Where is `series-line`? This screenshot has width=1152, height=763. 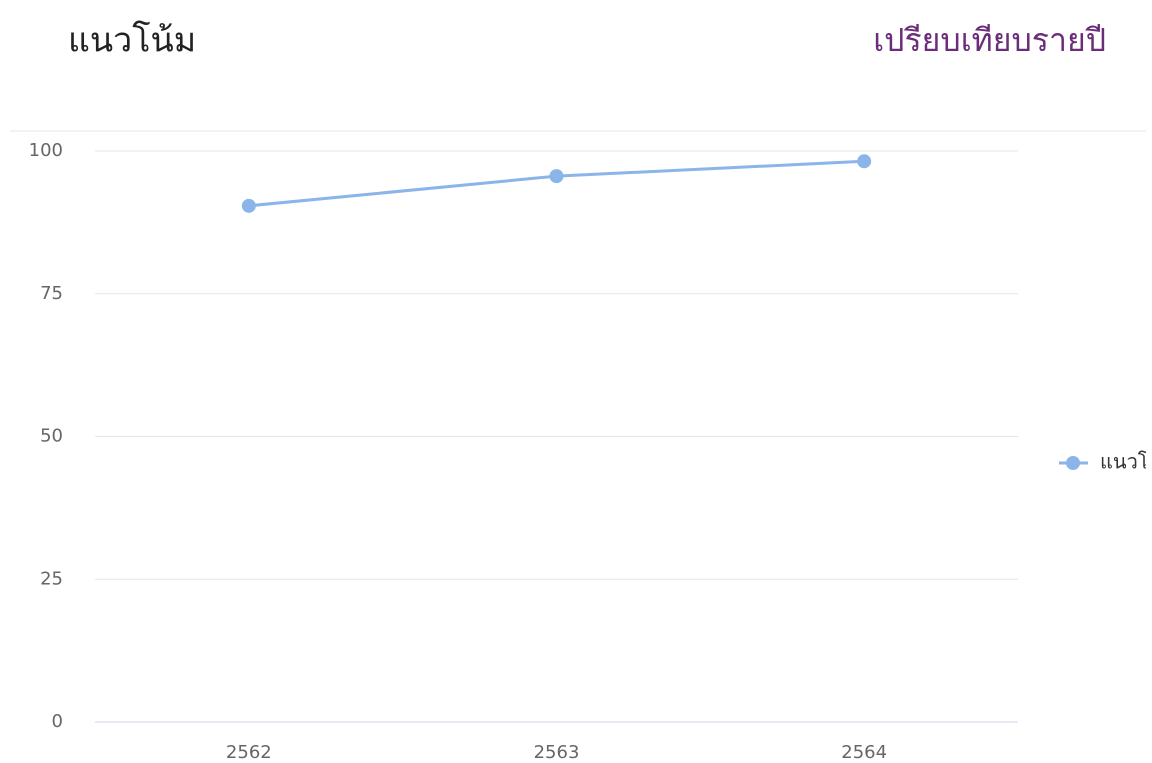
series-line is located at coordinates (556, 183).